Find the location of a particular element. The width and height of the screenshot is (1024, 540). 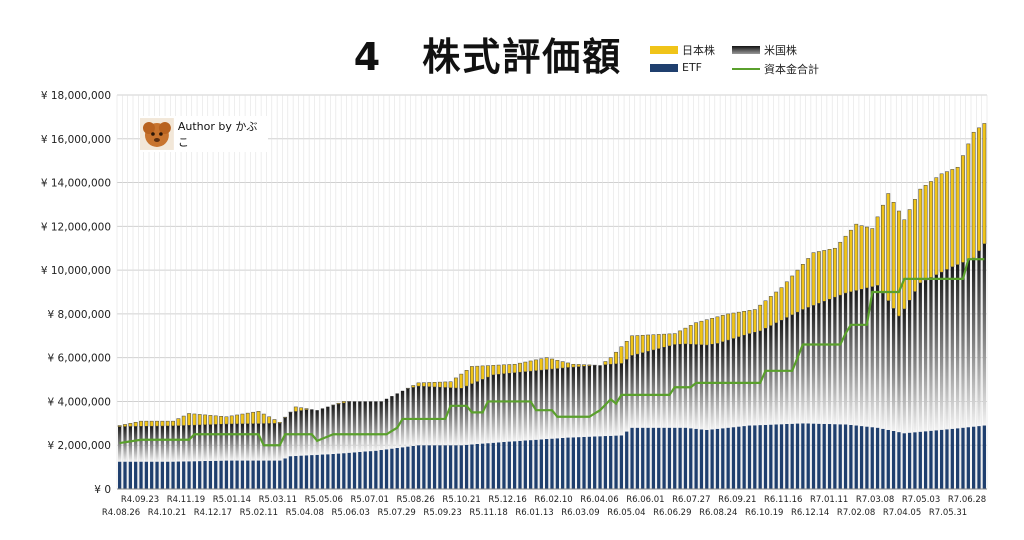

y-tick-label: ¥ 12,000,000 is located at coordinates (76, 227).